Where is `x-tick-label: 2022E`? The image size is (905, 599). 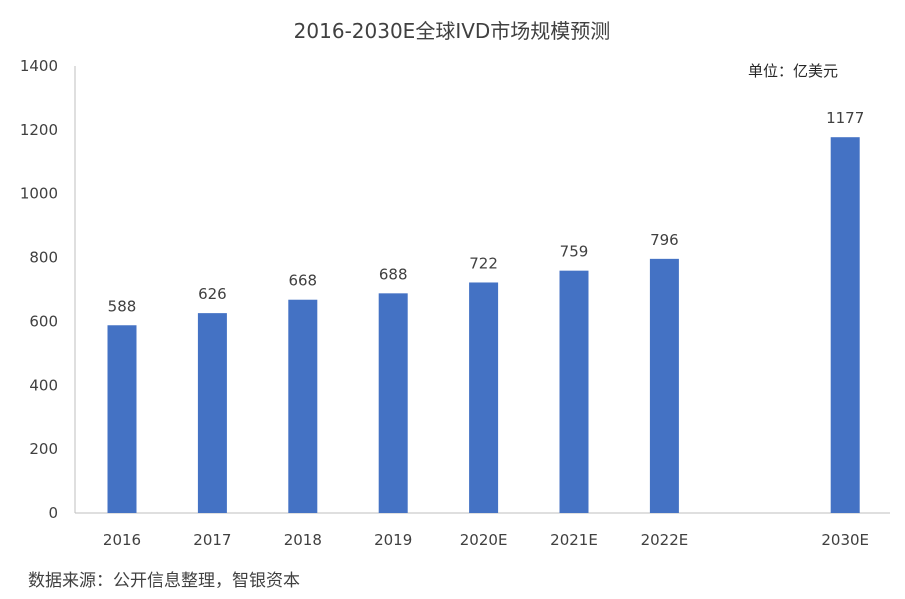
x-tick-label: 2022E is located at coordinates (665, 540).